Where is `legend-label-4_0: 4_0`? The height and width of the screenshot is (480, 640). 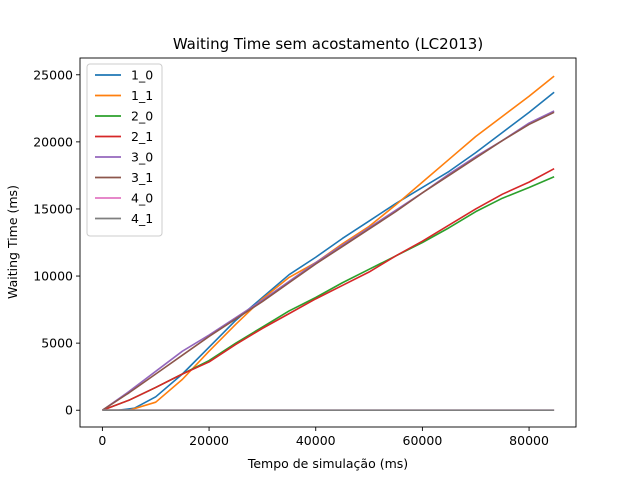 legend-label-4_0: 4_0 is located at coordinates (142, 198).